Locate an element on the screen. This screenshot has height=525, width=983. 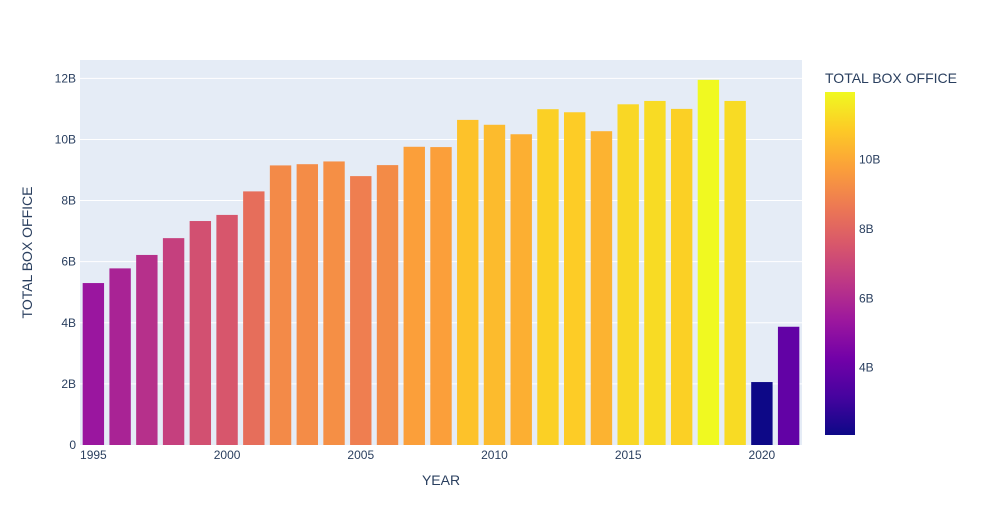
y-axis-ticks: 0 2B 4B 6B 8B 10B 12B is located at coordinates (66, 261).